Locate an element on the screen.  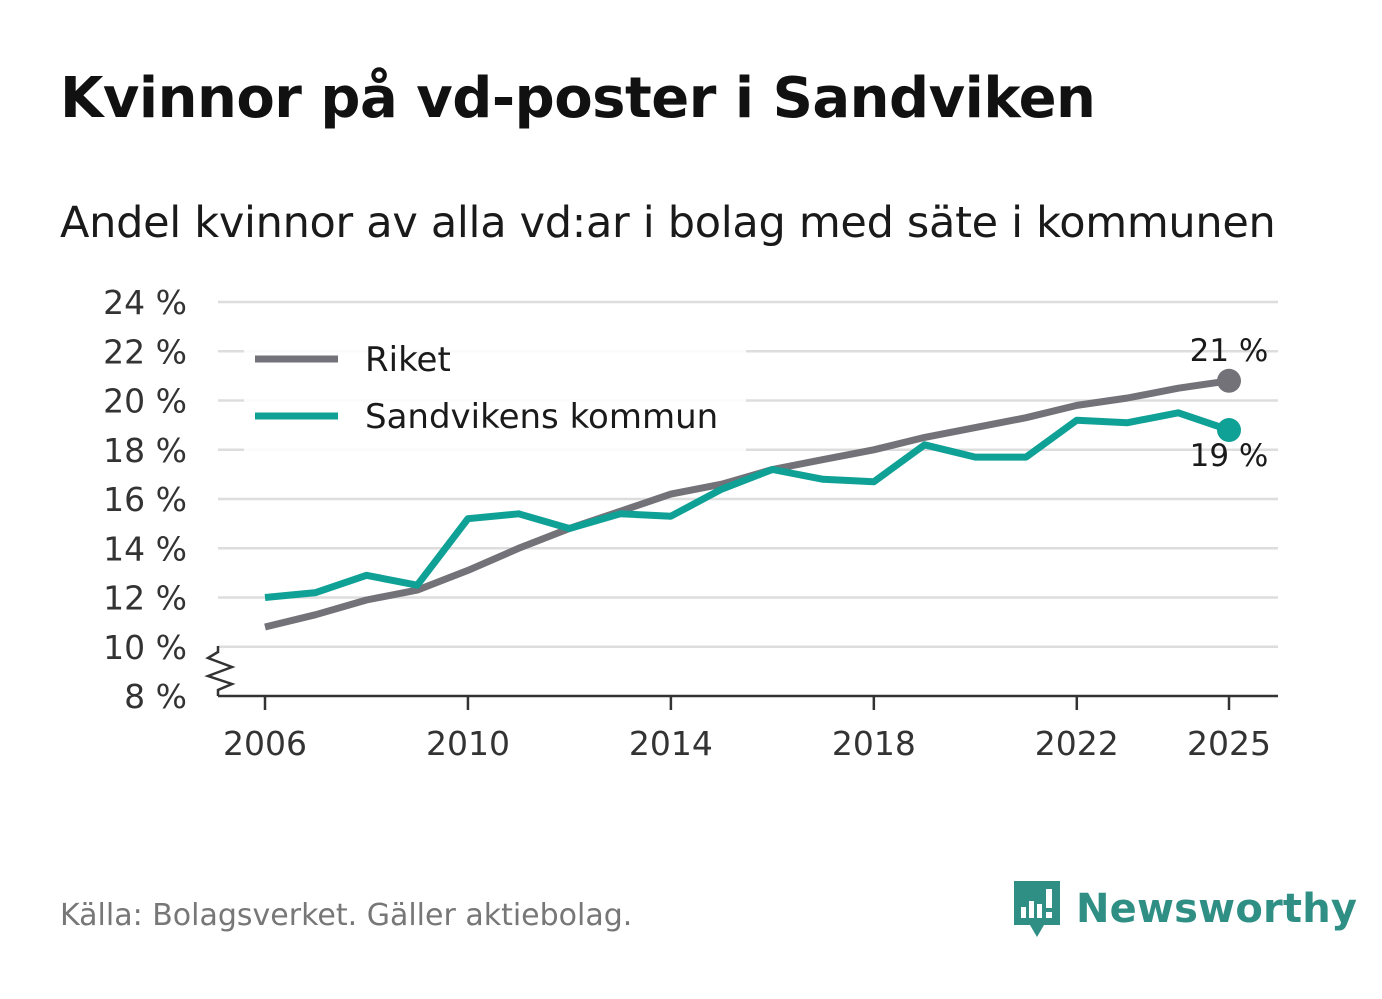
x-tick-label: 2006 is located at coordinates (265, 743).